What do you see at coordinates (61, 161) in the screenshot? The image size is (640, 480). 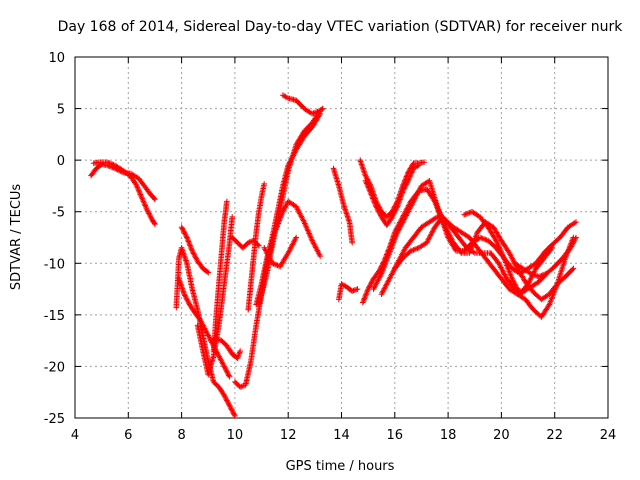 I see `y-tick-label: 0` at bounding box center [61, 161].